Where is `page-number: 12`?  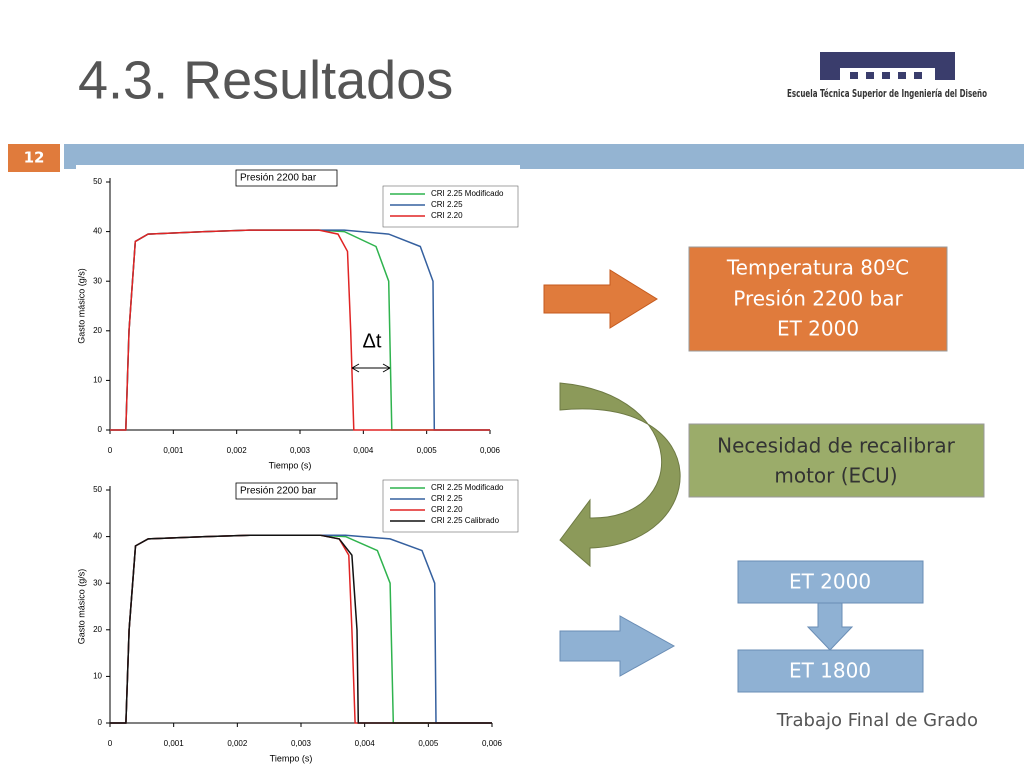 page-number: 12 is located at coordinates (34, 158).